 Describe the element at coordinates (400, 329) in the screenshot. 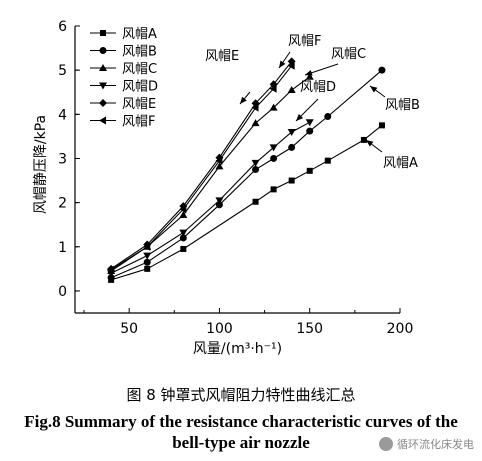

I see `x-tick-label: 200` at that location.